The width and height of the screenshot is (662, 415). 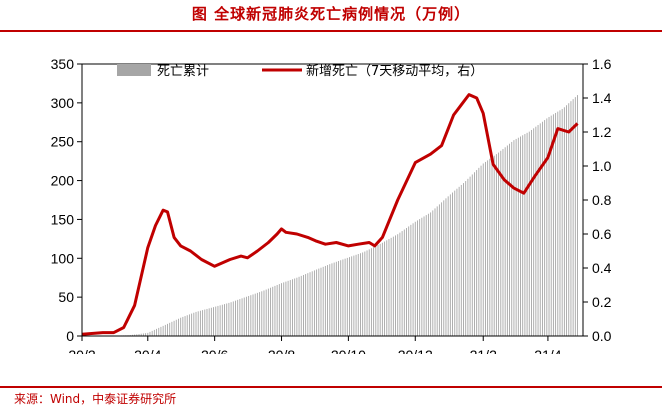 What do you see at coordinates (63, 103) in the screenshot?
I see `left-tick-label: 300` at bounding box center [63, 103].